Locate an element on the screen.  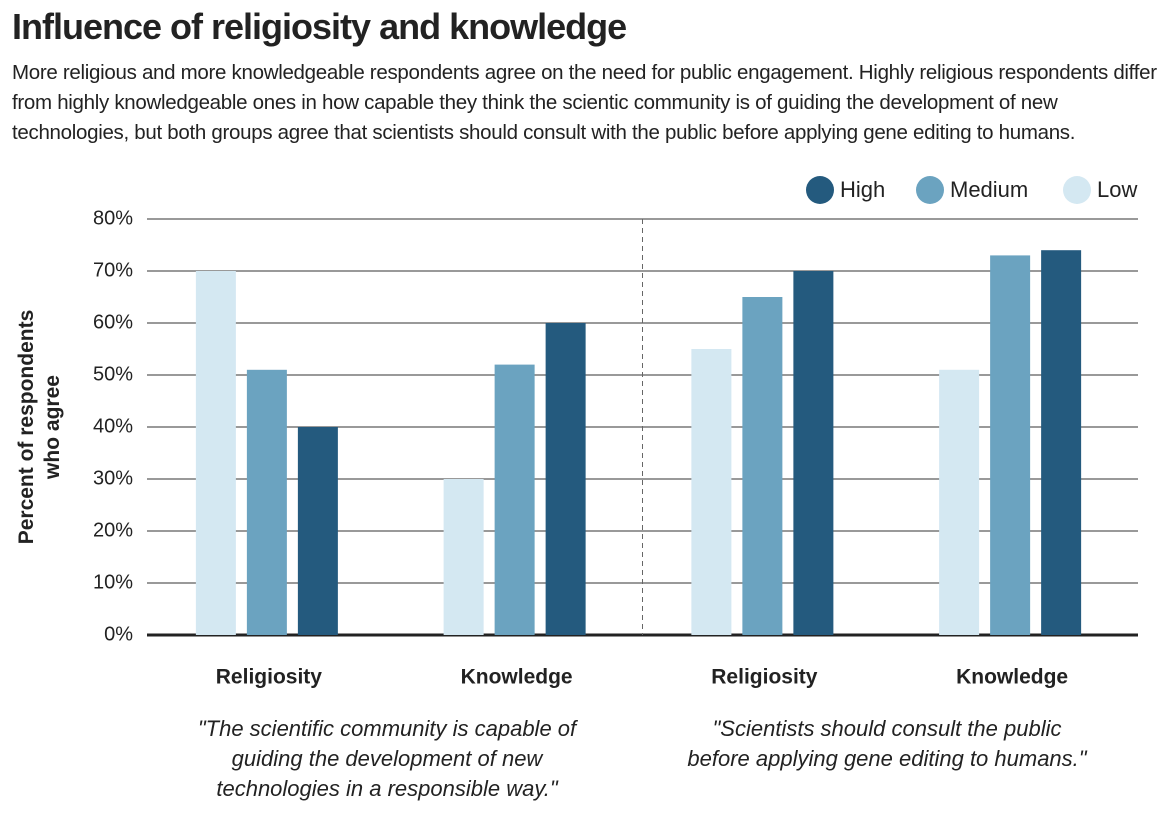
y-tick-label: 40% is located at coordinates (113, 426).